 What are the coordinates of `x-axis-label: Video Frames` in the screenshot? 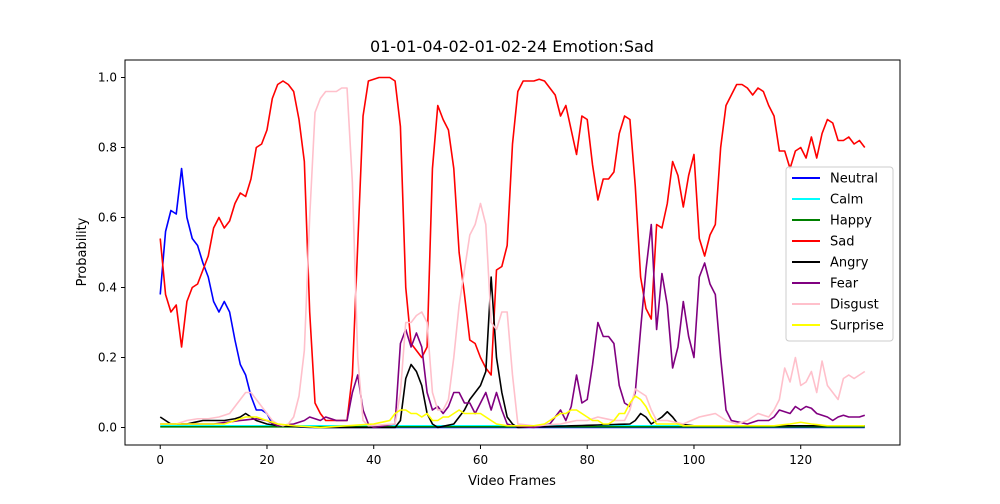 It's located at (512, 481).